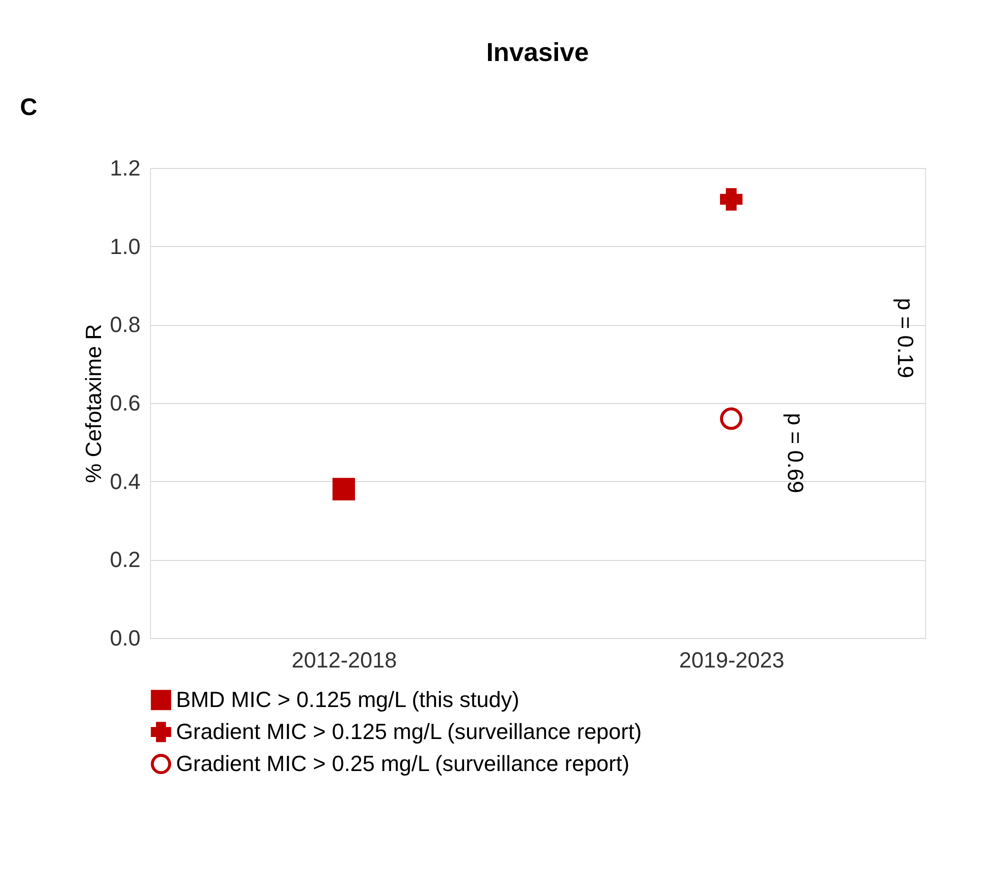  What do you see at coordinates (731, 660) in the screenshot?
I see `x-tick-label: 2019-2023` at bounding box center [731, 660].